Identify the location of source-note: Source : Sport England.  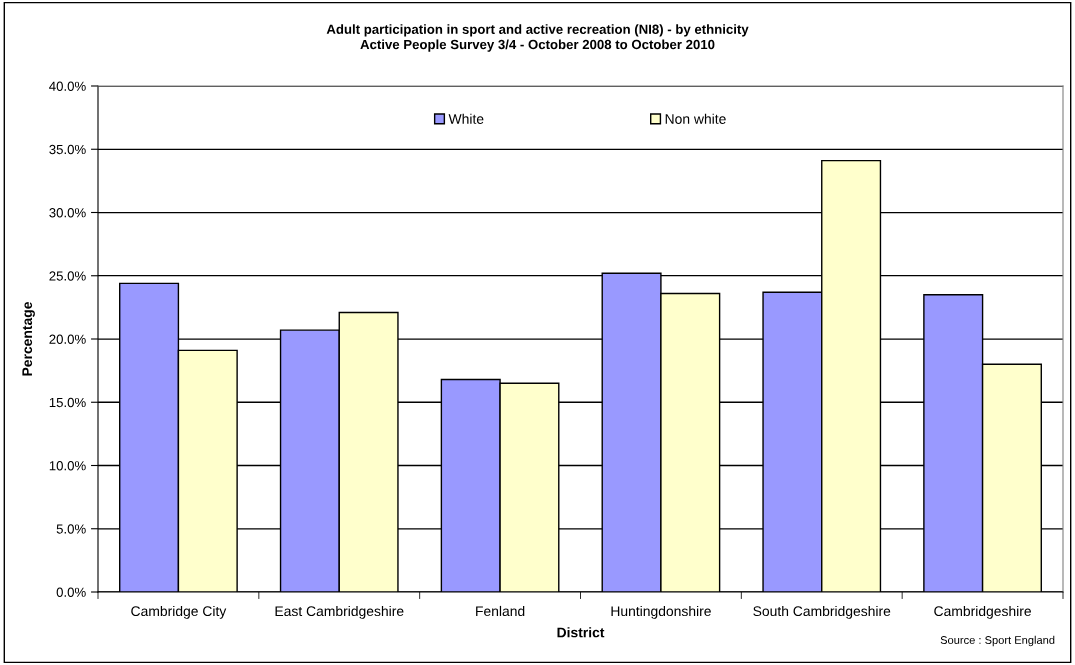
(997, 641).